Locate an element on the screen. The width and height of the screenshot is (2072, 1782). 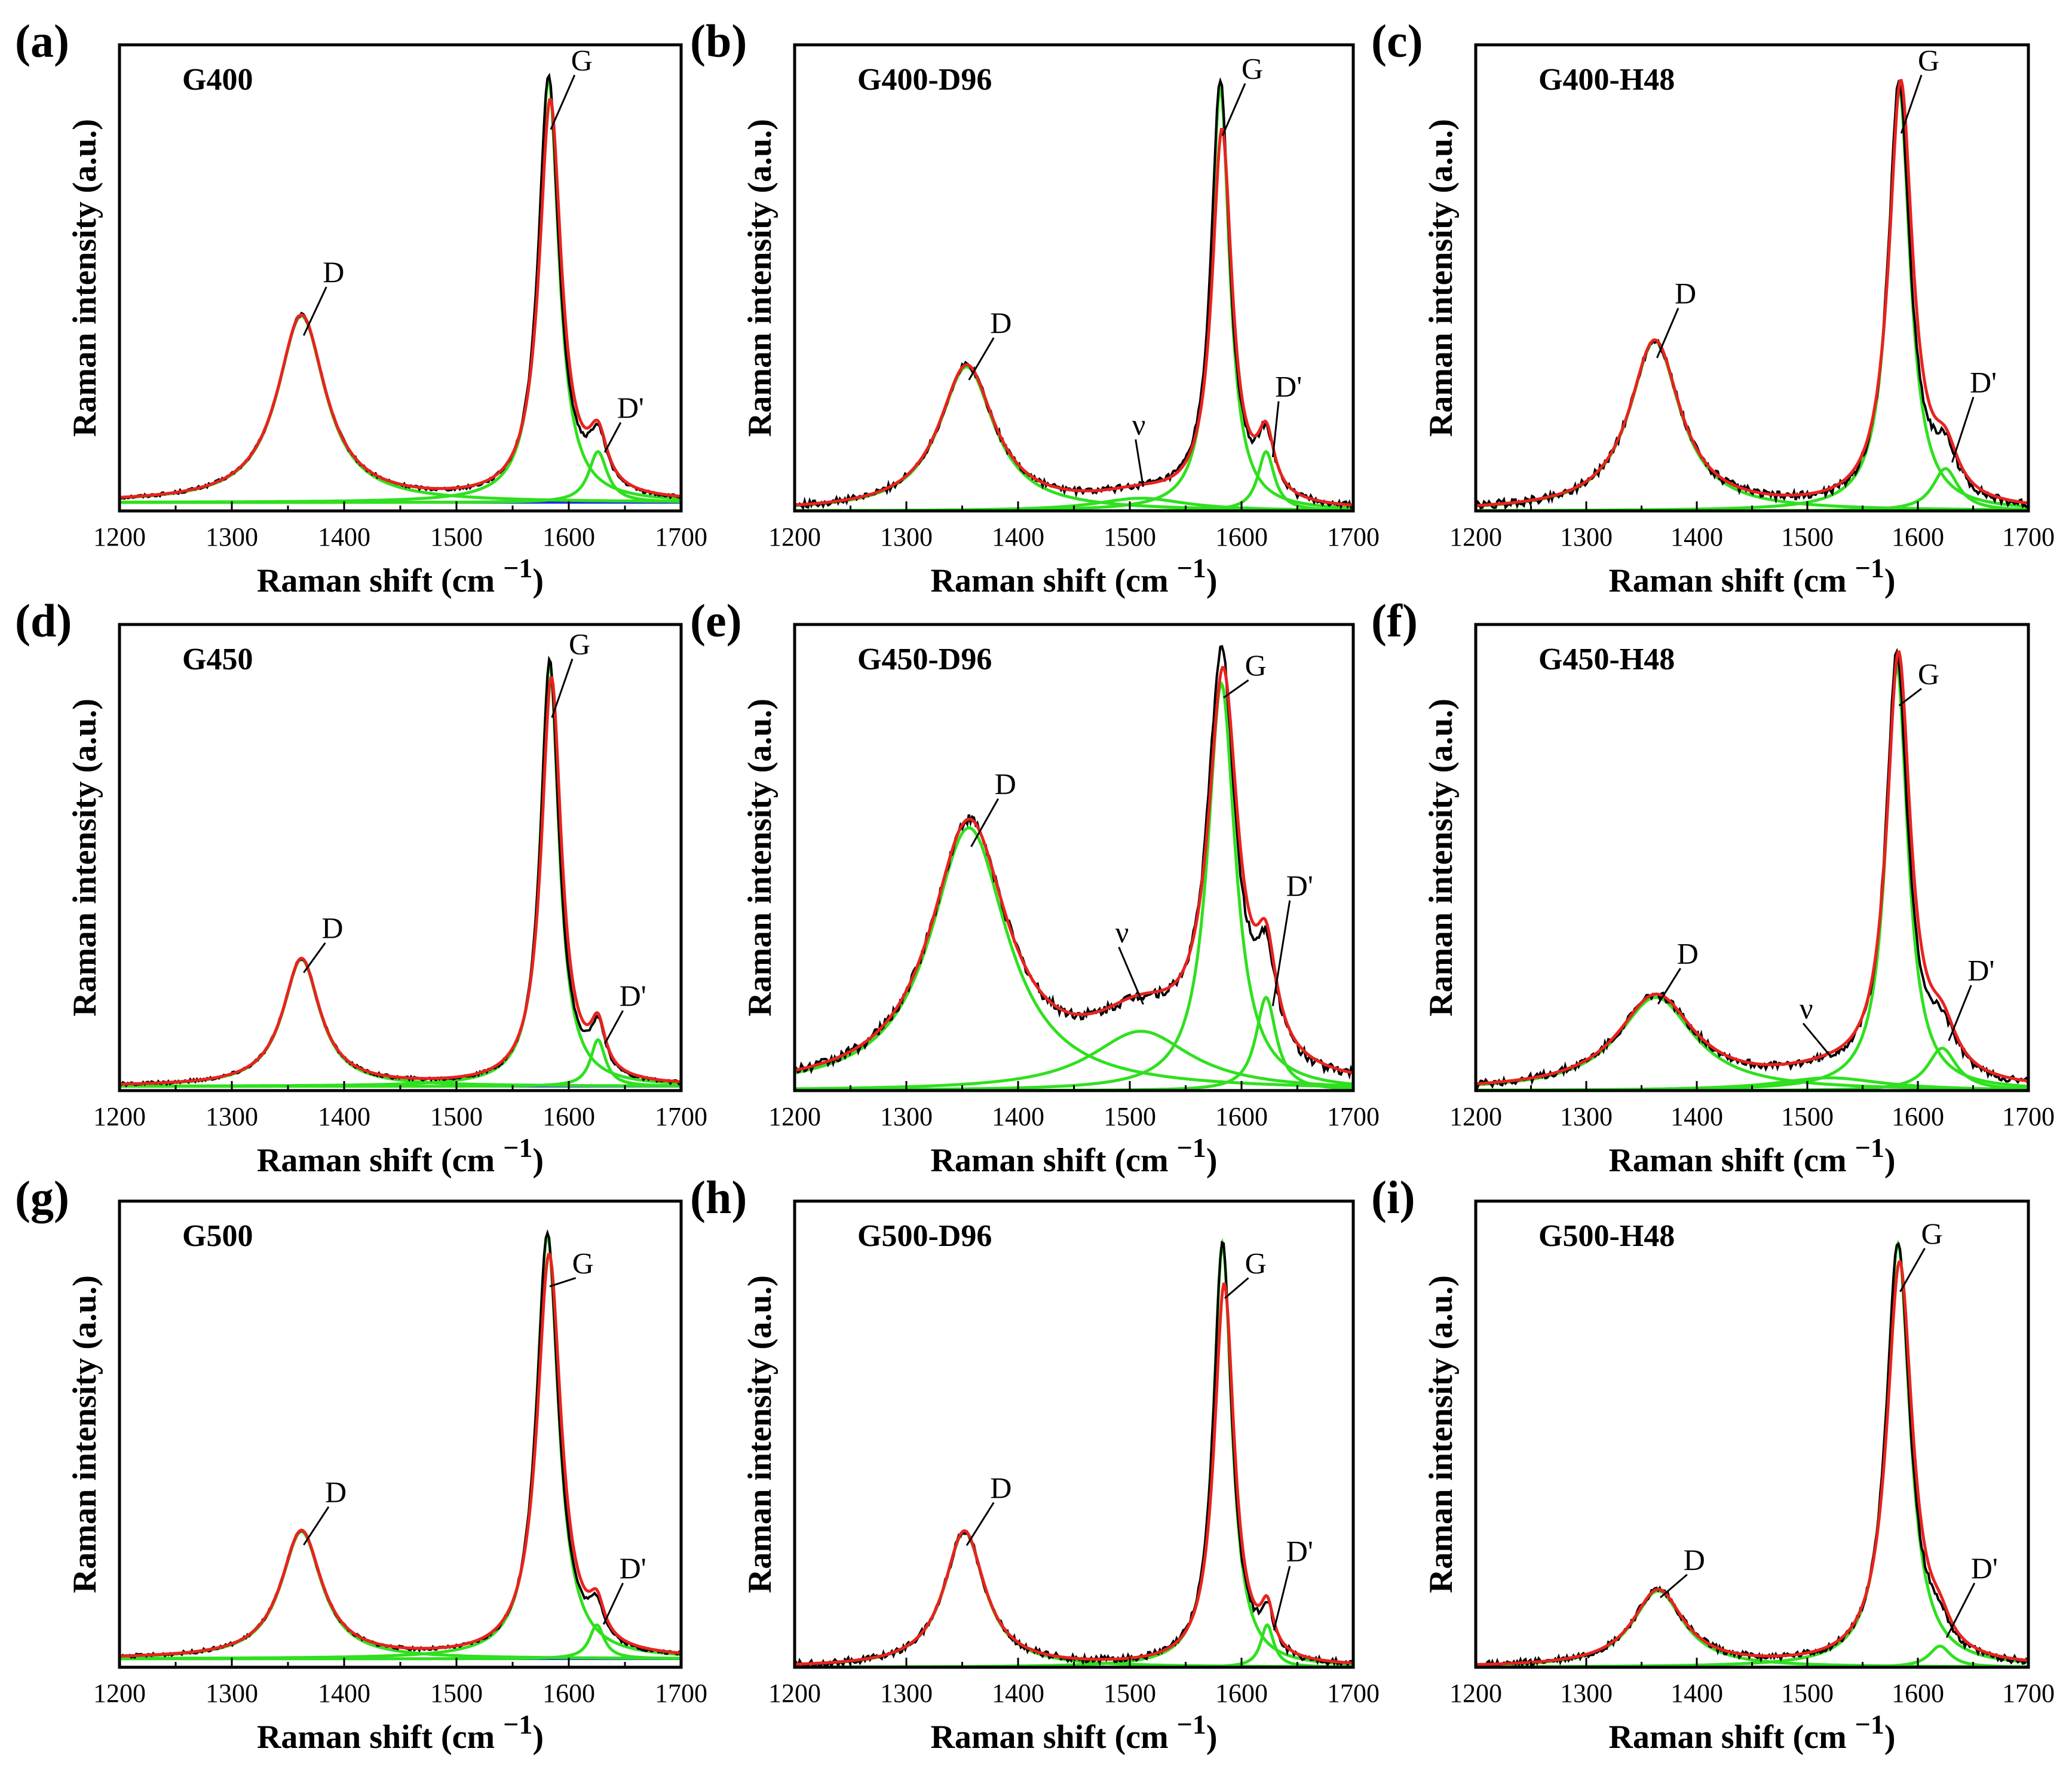
x-tick-label-d: 1600 is located at coordinates (569, 1117).